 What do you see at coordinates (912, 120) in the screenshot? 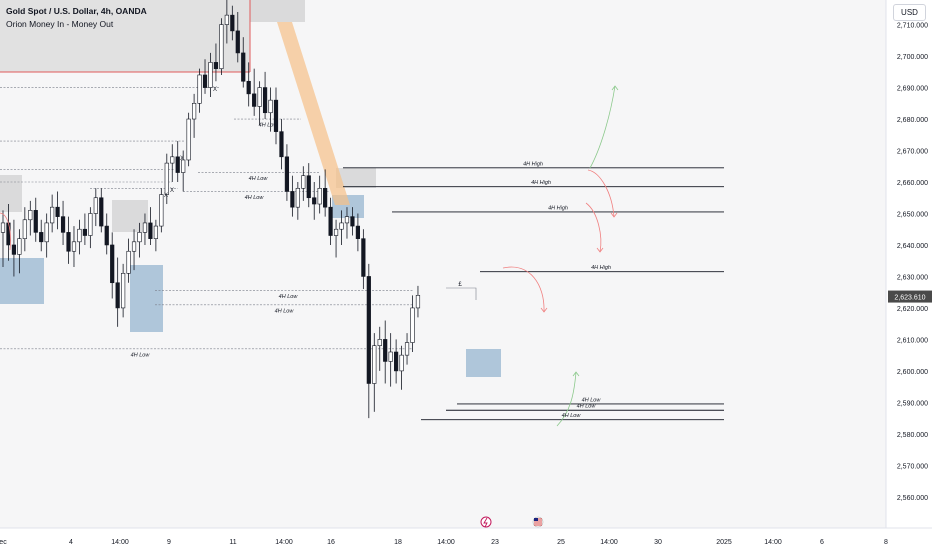
I see `price-tick-label: 2,680.000` at bounding box center [912, 120].